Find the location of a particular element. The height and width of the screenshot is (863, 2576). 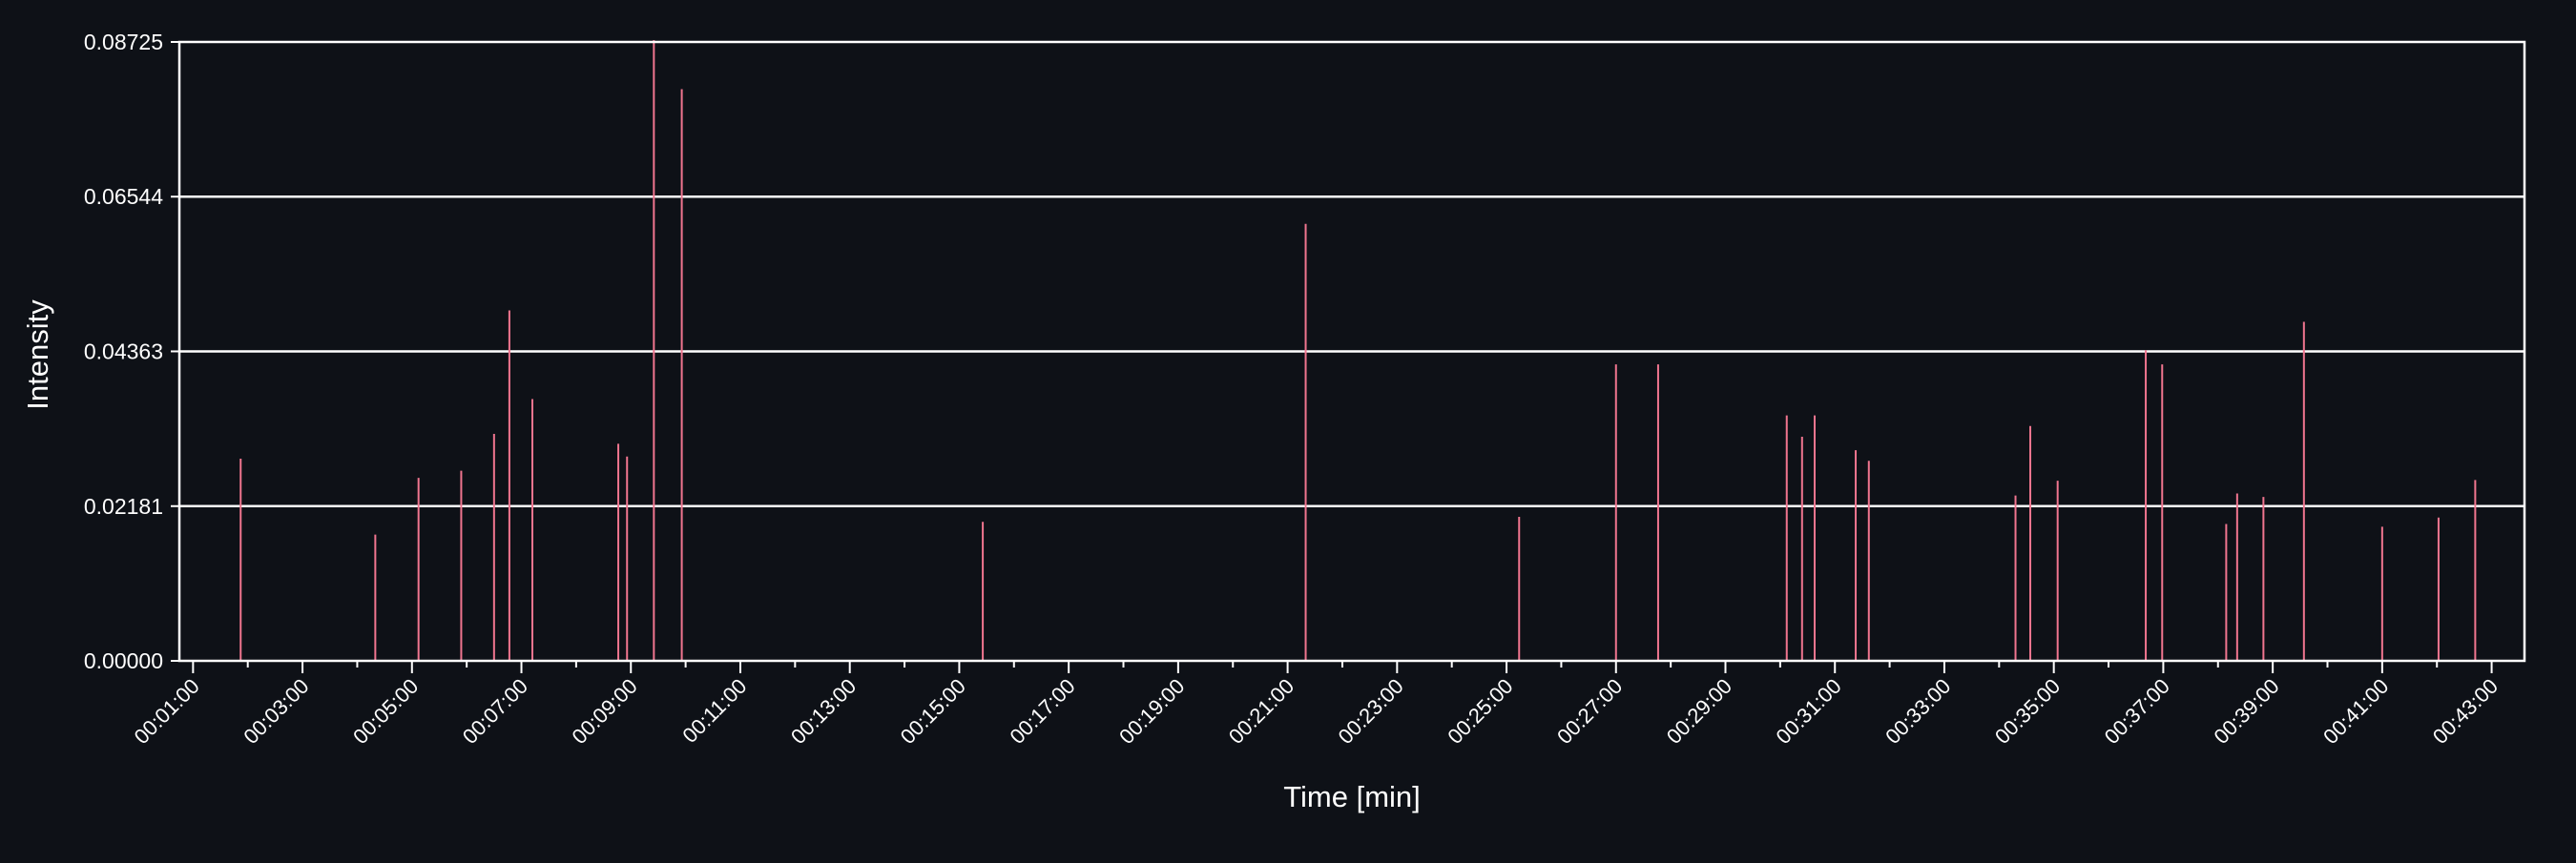

x-tick-label: 00:03:00 is located at coordinates (276, 711).